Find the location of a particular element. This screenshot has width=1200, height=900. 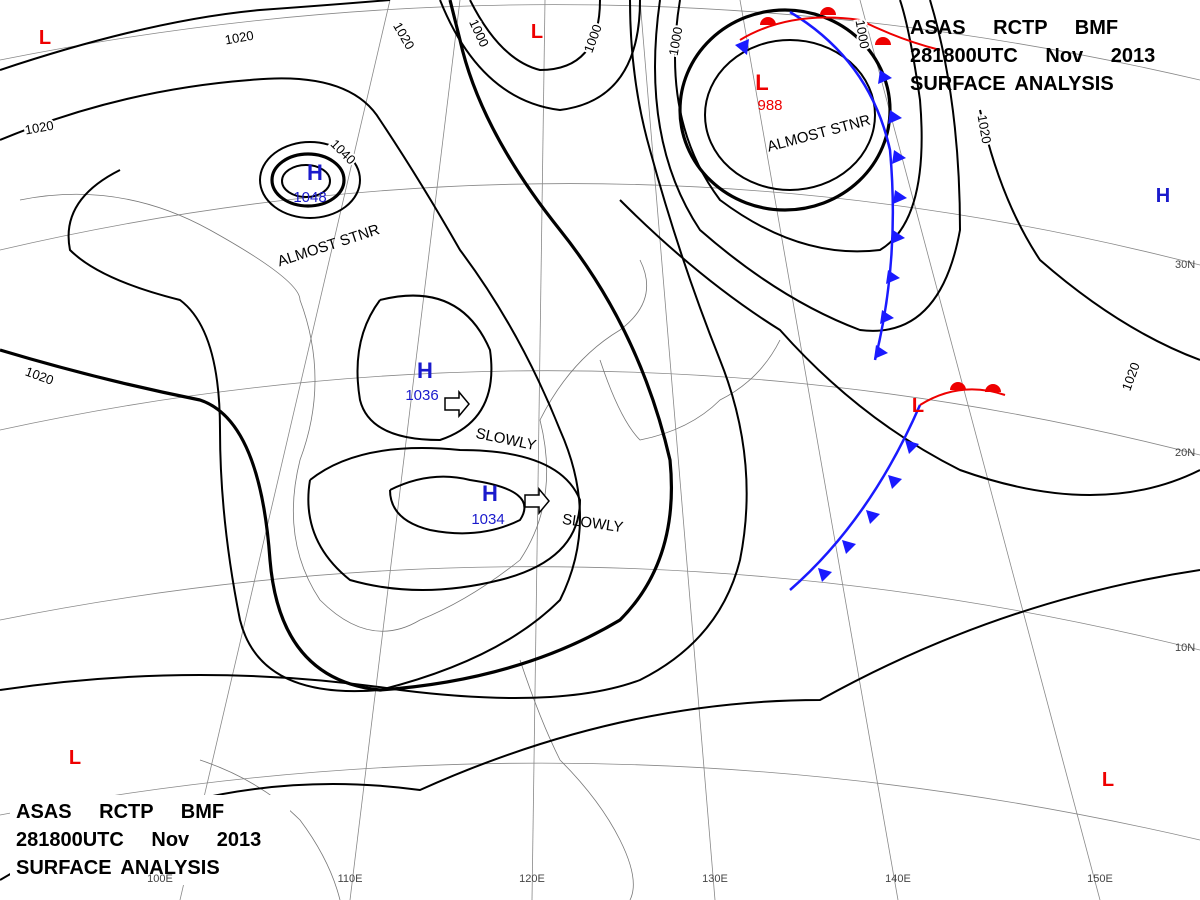

center-pressure: 1048 is located at coordinates (309, 197).